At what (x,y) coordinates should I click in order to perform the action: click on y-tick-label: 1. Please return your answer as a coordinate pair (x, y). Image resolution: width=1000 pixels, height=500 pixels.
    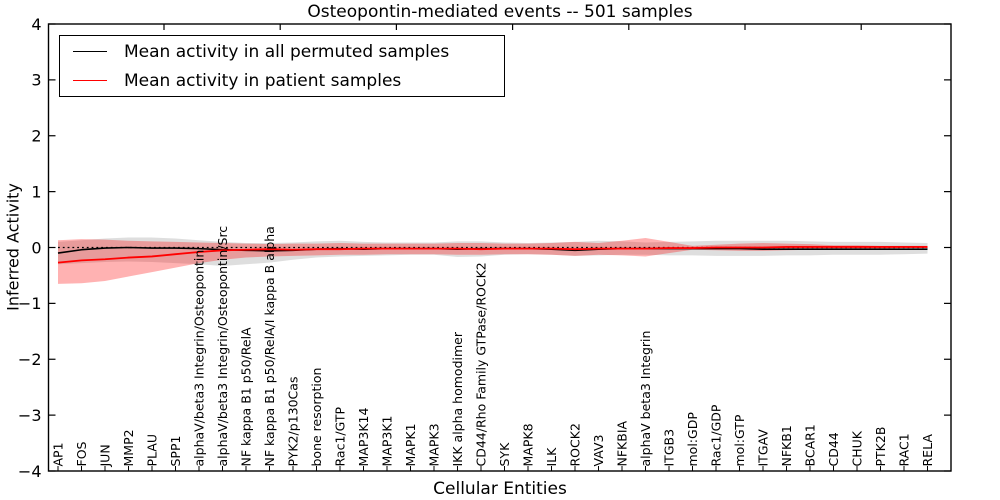
    Looking at the image, I should click on (36, 191).